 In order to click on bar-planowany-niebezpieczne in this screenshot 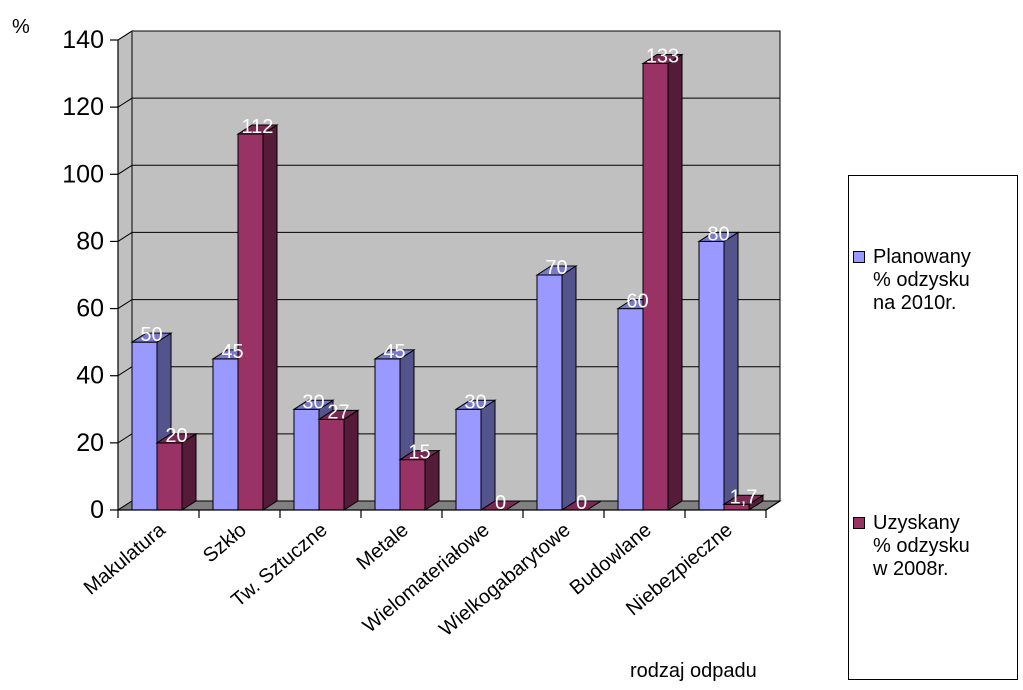, I will do `click(718, 371)`.